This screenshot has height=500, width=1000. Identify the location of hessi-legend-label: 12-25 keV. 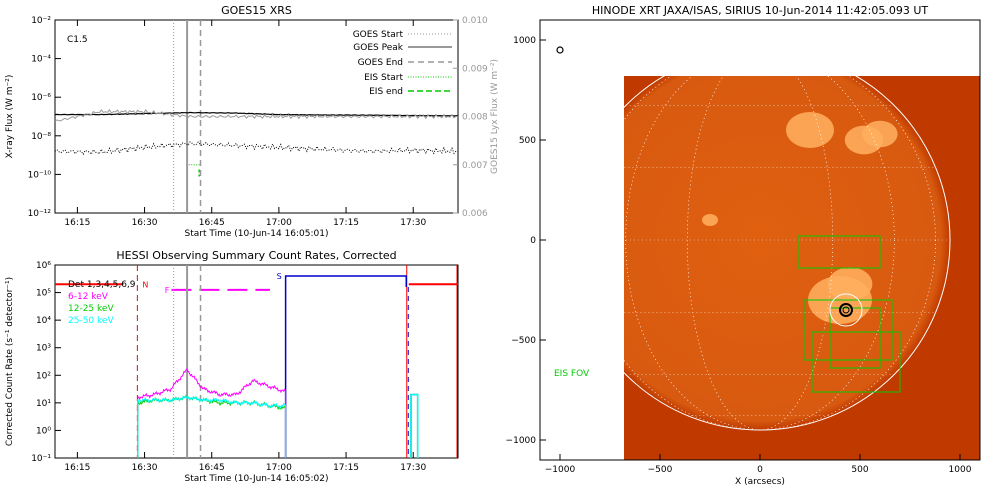
(91, 309).